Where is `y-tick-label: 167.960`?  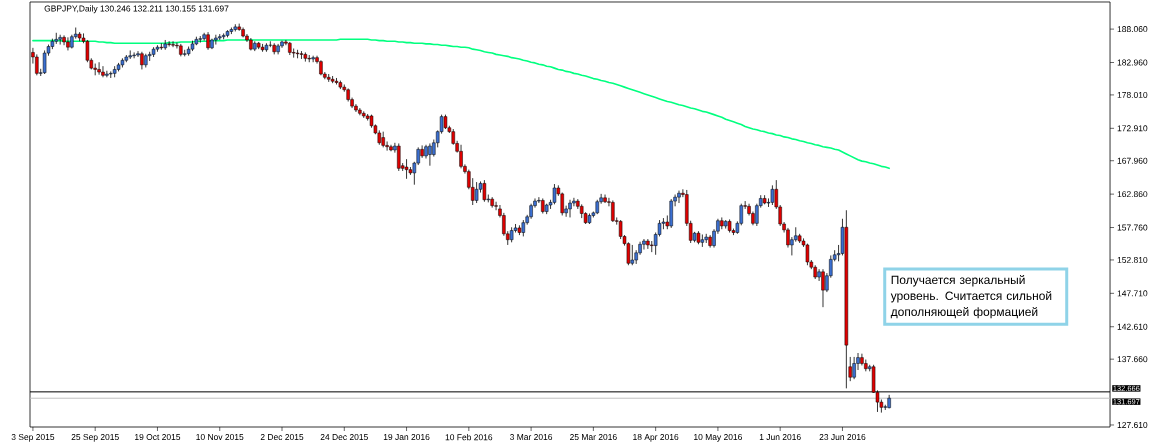 y-tick-label: 167.960 is located at coordinates (1132, 160).